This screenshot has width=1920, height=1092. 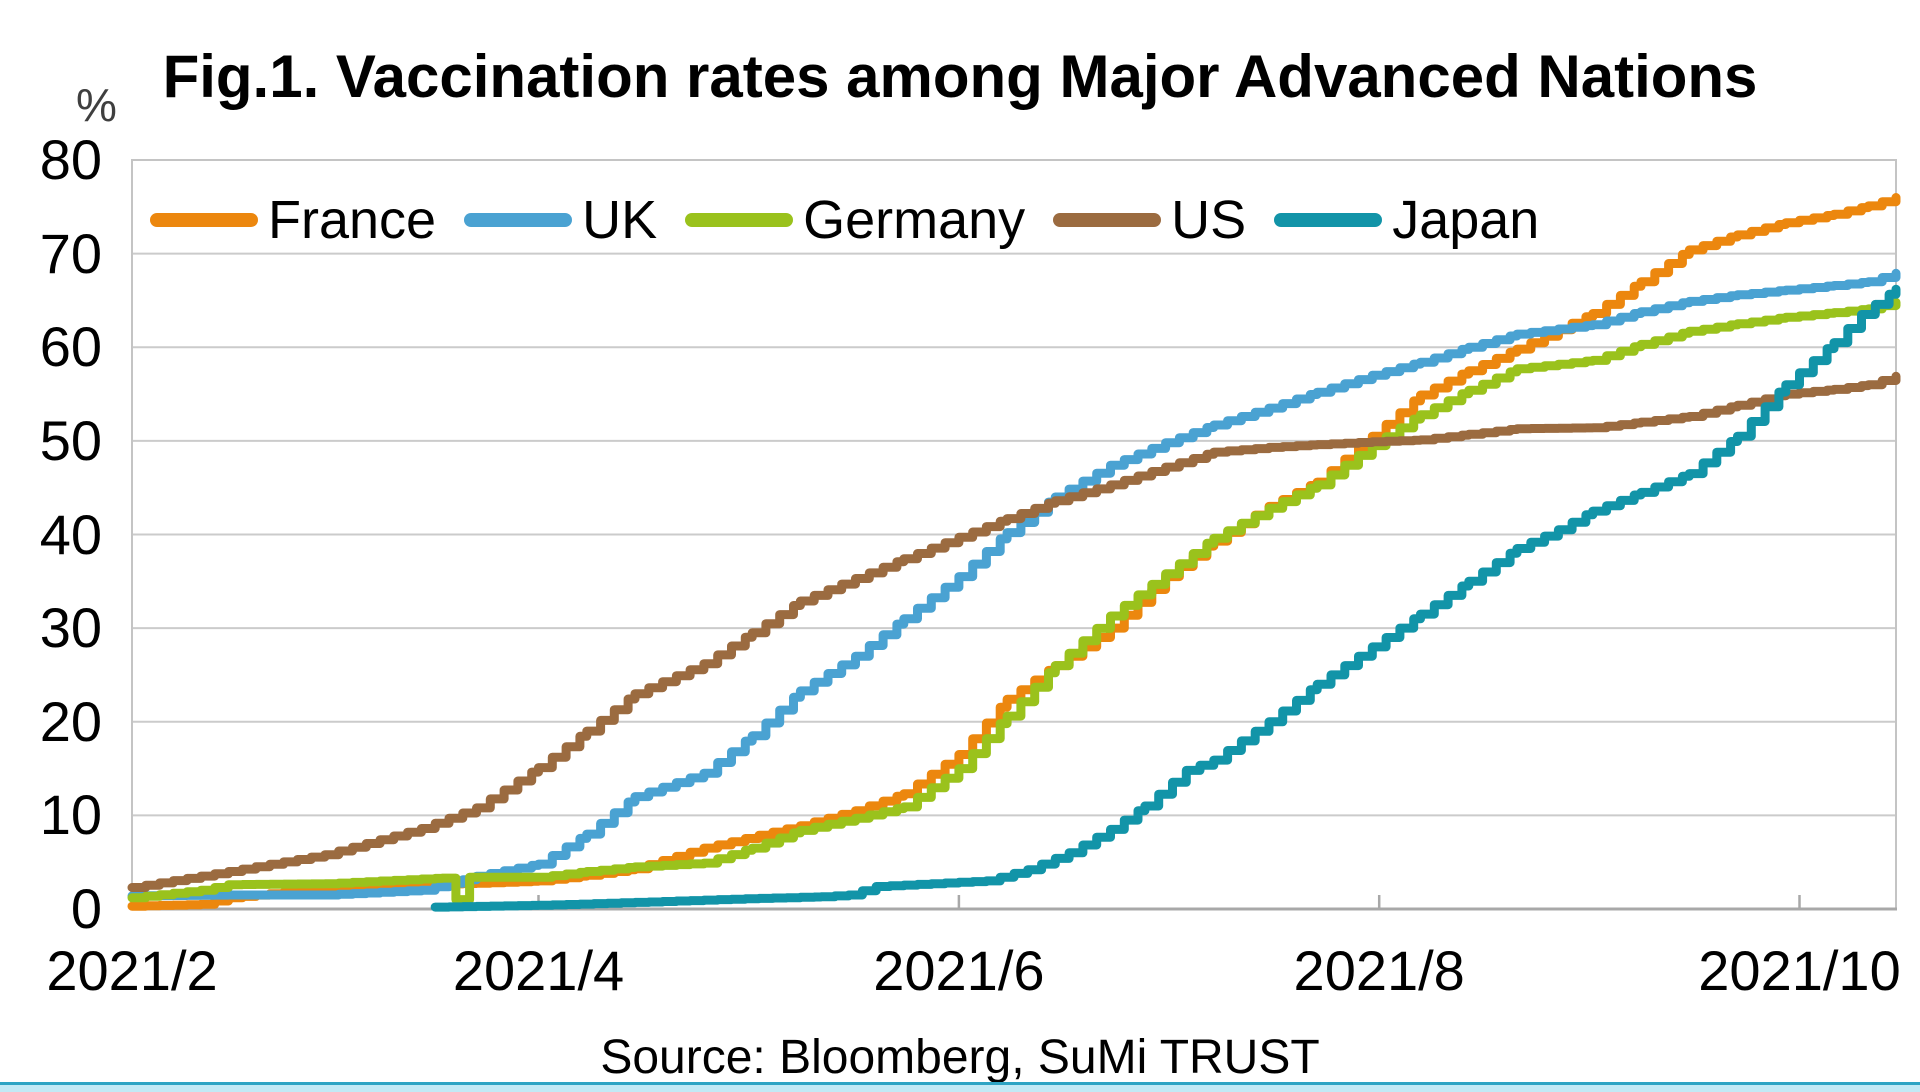 What do you see at coordinates (960, 1087) in the screenshot?
I see `bottom-accent-strip` at bounding box center [960, 1087].